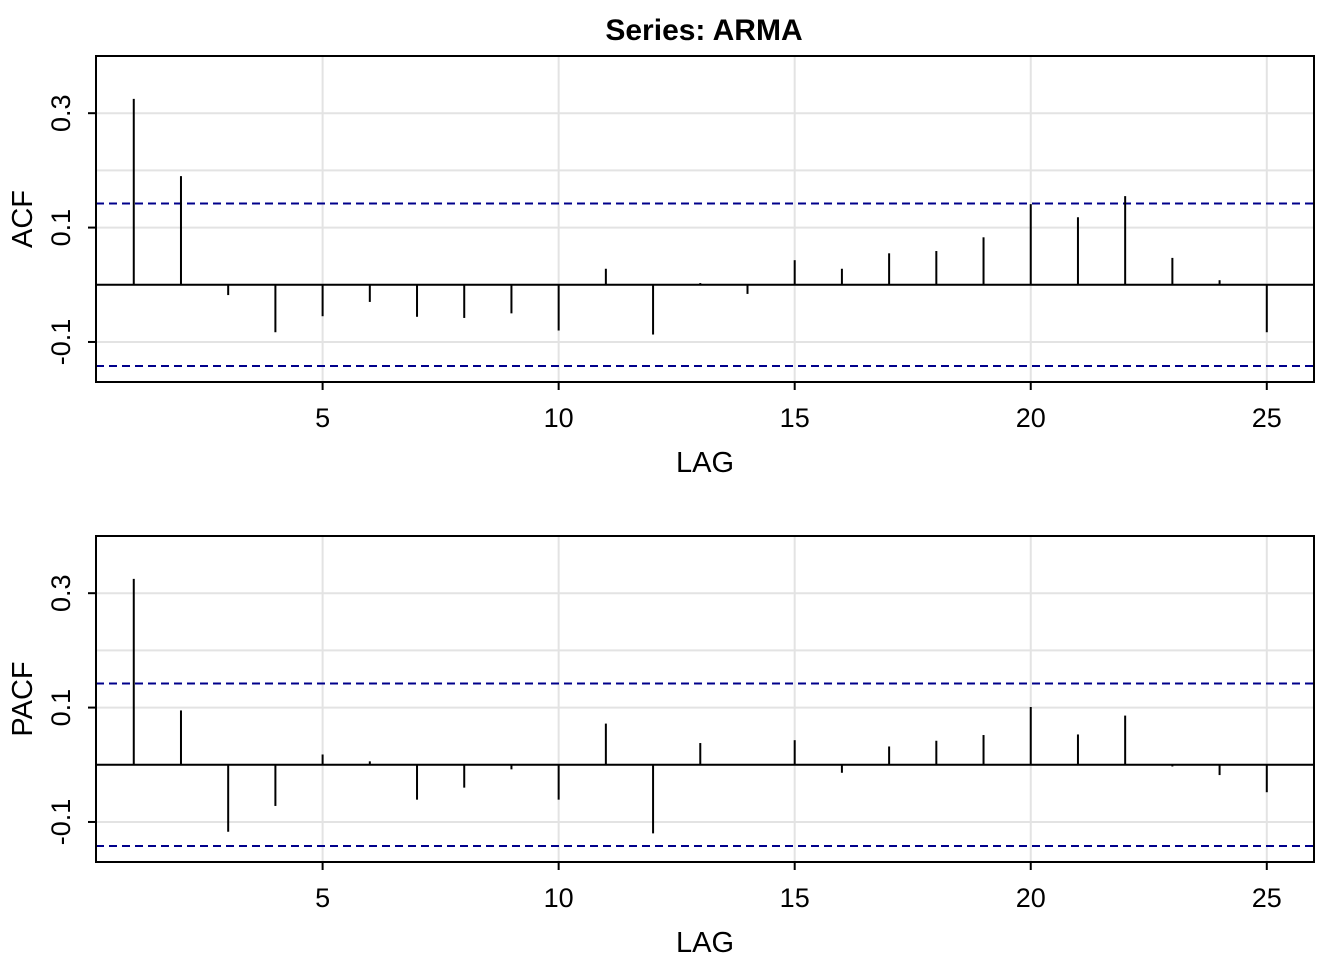 Image resolution: width=1344 pixels, height=960 pixels. Describe the element at coordinates (795, 418) in the screenshot. I see `acf-xtick-label: 15` at that location.